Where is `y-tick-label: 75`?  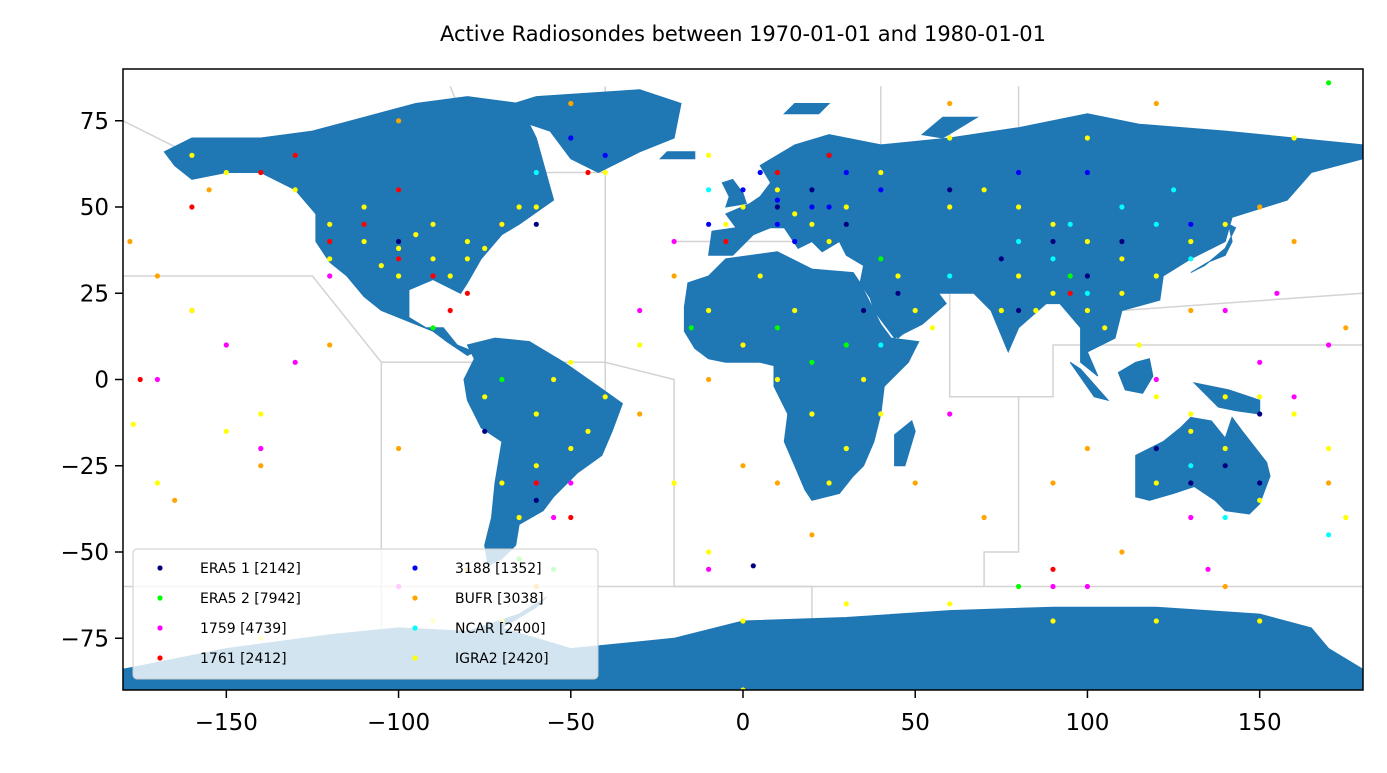 y-tick-label: 75 is located at coordinates (94, 122).